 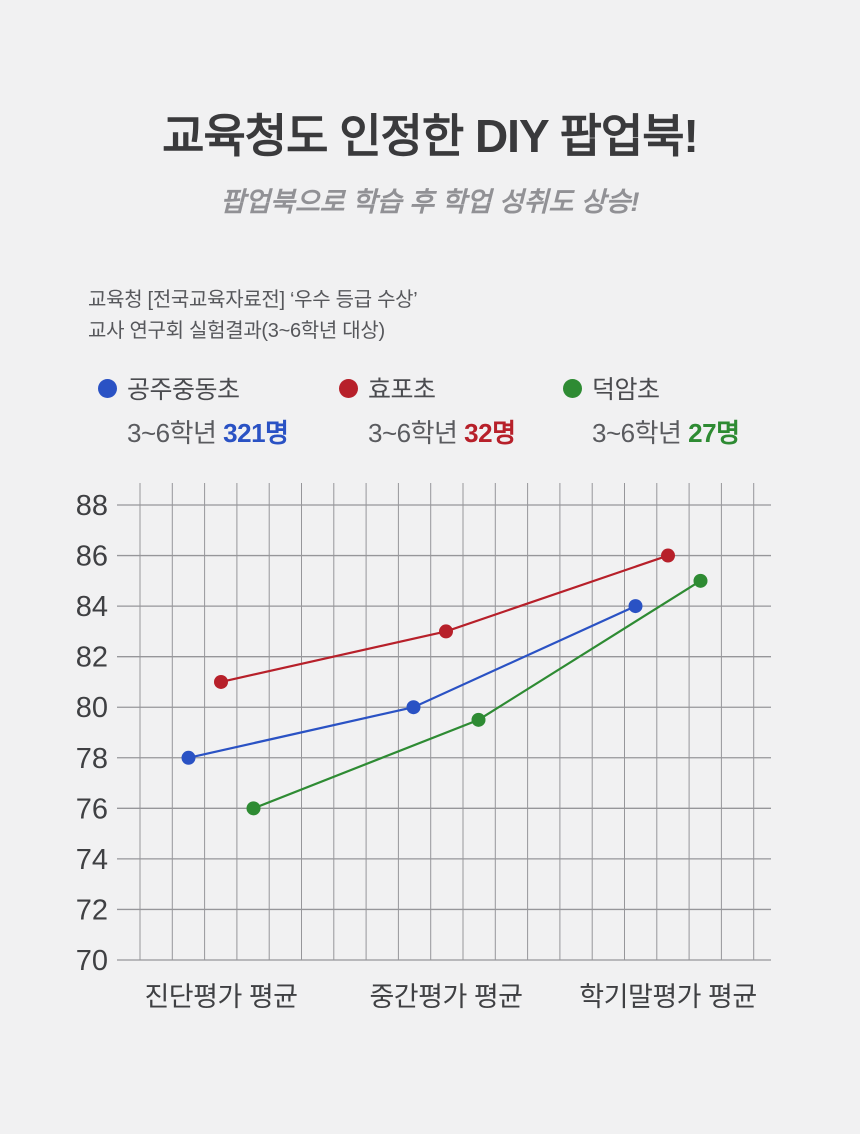 What do you see at coordinates (92, 961) in the screenshot?
I see `y-axis-tick-label: 70` at bounding box center [92, 961].